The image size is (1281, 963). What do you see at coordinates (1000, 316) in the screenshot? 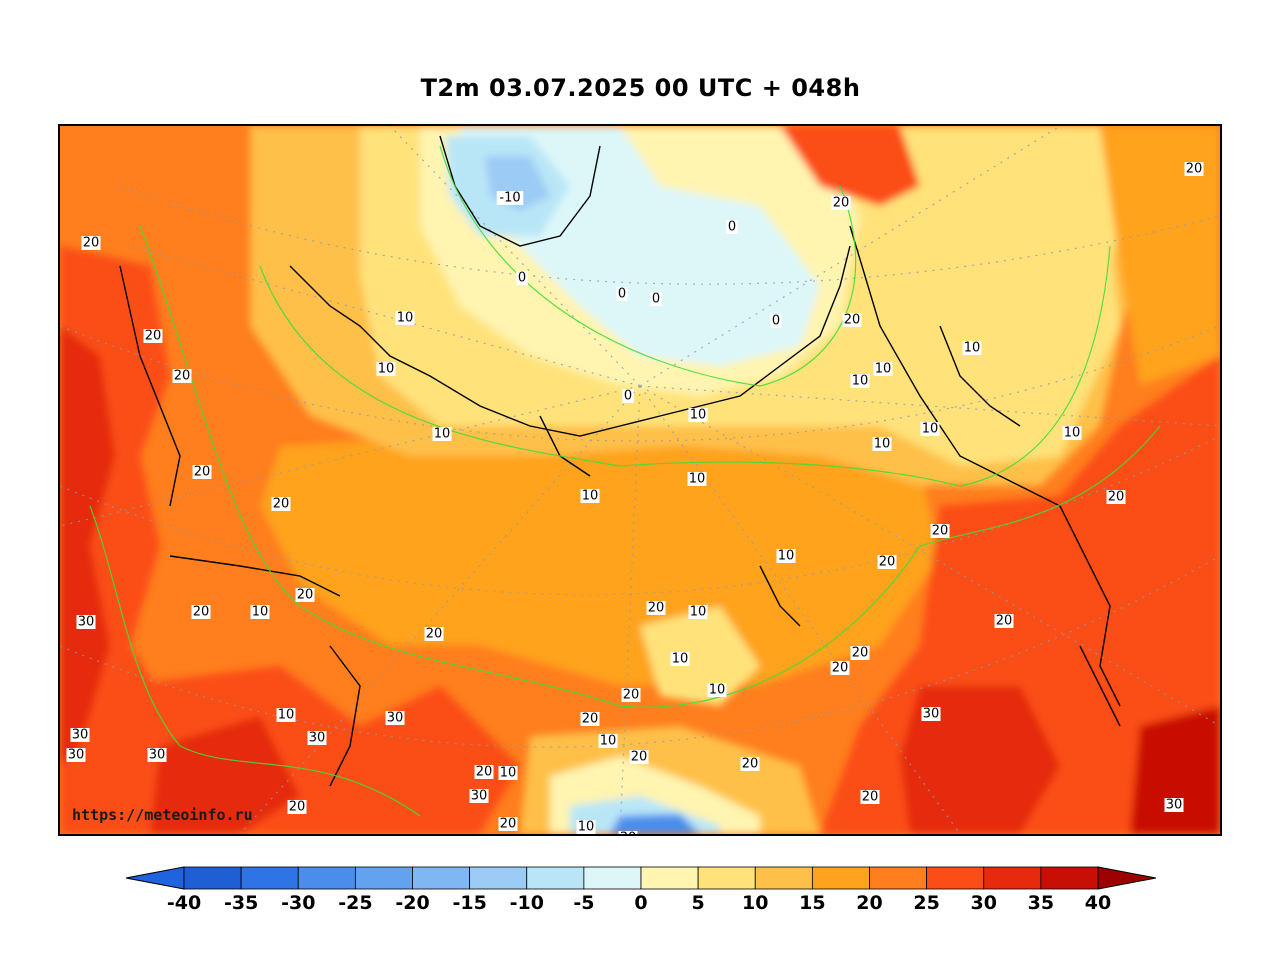
I see `zone-siberia-yellow` at bounding box center [1000, 316].